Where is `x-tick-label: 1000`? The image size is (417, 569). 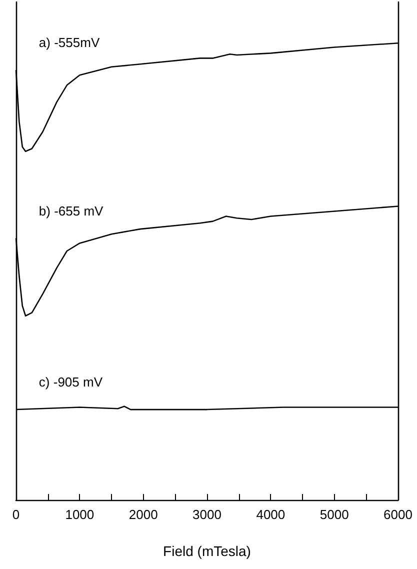
x-tick-label: 1000 is located at coordinates (79, 514).